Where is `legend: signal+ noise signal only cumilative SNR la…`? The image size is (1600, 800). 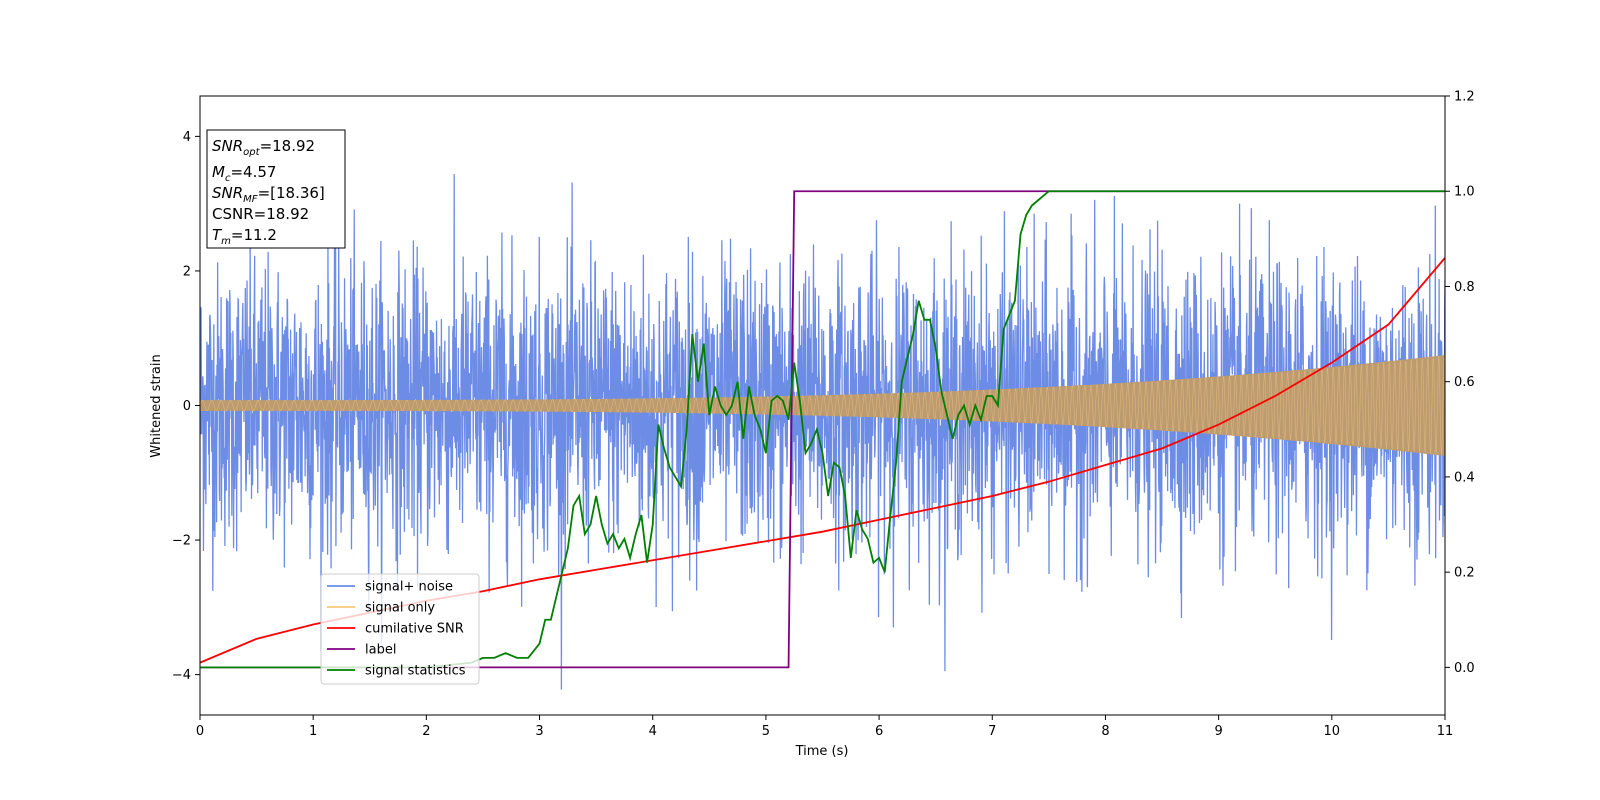 legend: signal+ noise signal only cumilative SNR la… is located at coordinates (400, 629).